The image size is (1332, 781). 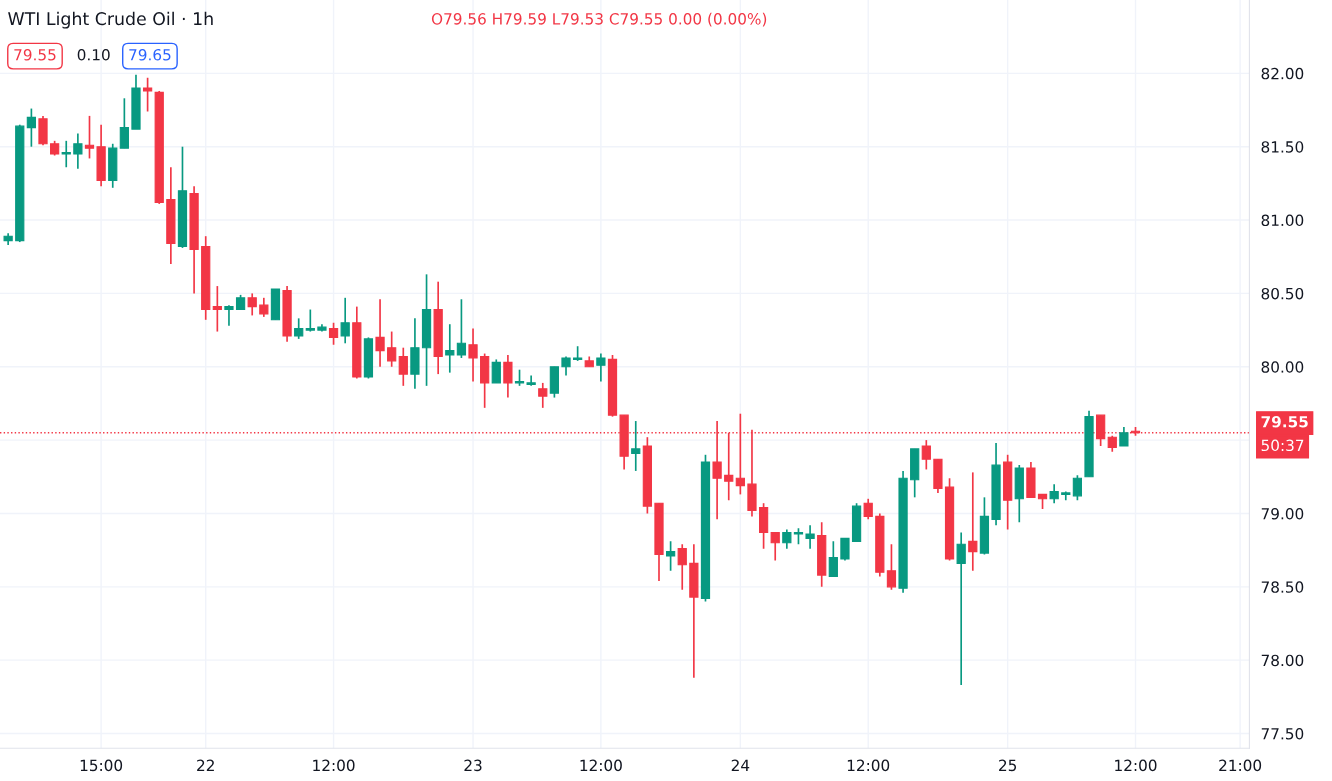 What do you see at coordinates (1282, 733) in the screenshot?
I see `y-tick-label: 77.50` at bounding box center [1282, 733].